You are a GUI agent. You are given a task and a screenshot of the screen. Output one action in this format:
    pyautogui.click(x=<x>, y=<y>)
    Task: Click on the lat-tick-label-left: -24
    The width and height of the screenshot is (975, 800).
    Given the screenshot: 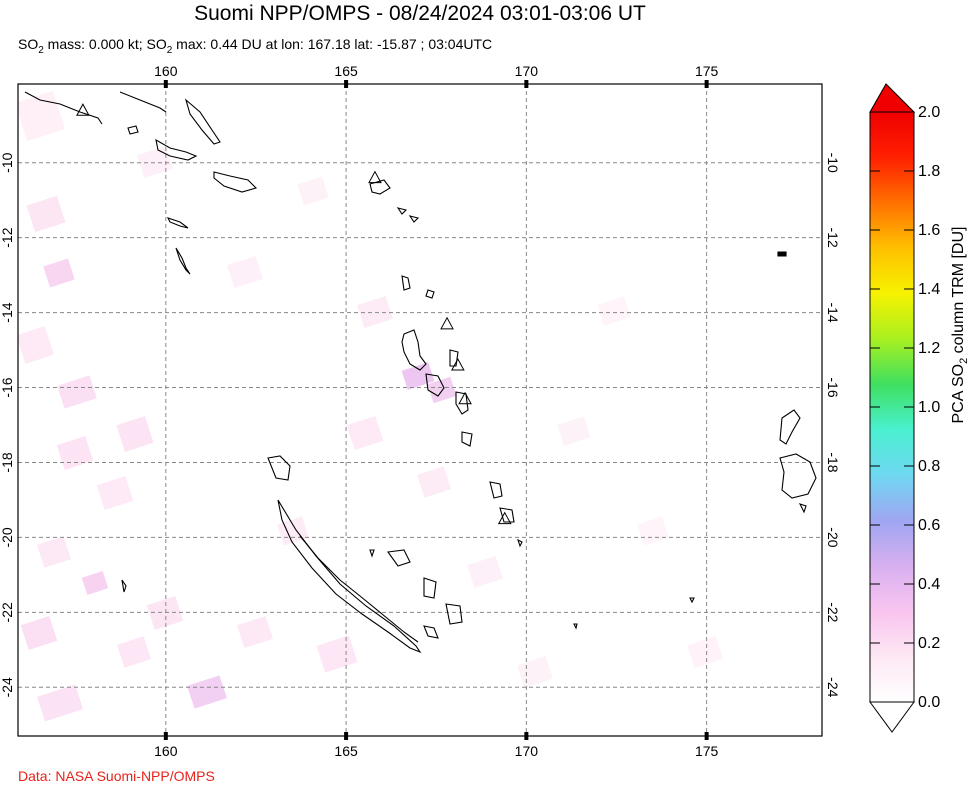 What is the action you would take?
    pyautogui.click(x=7, y=687)
    